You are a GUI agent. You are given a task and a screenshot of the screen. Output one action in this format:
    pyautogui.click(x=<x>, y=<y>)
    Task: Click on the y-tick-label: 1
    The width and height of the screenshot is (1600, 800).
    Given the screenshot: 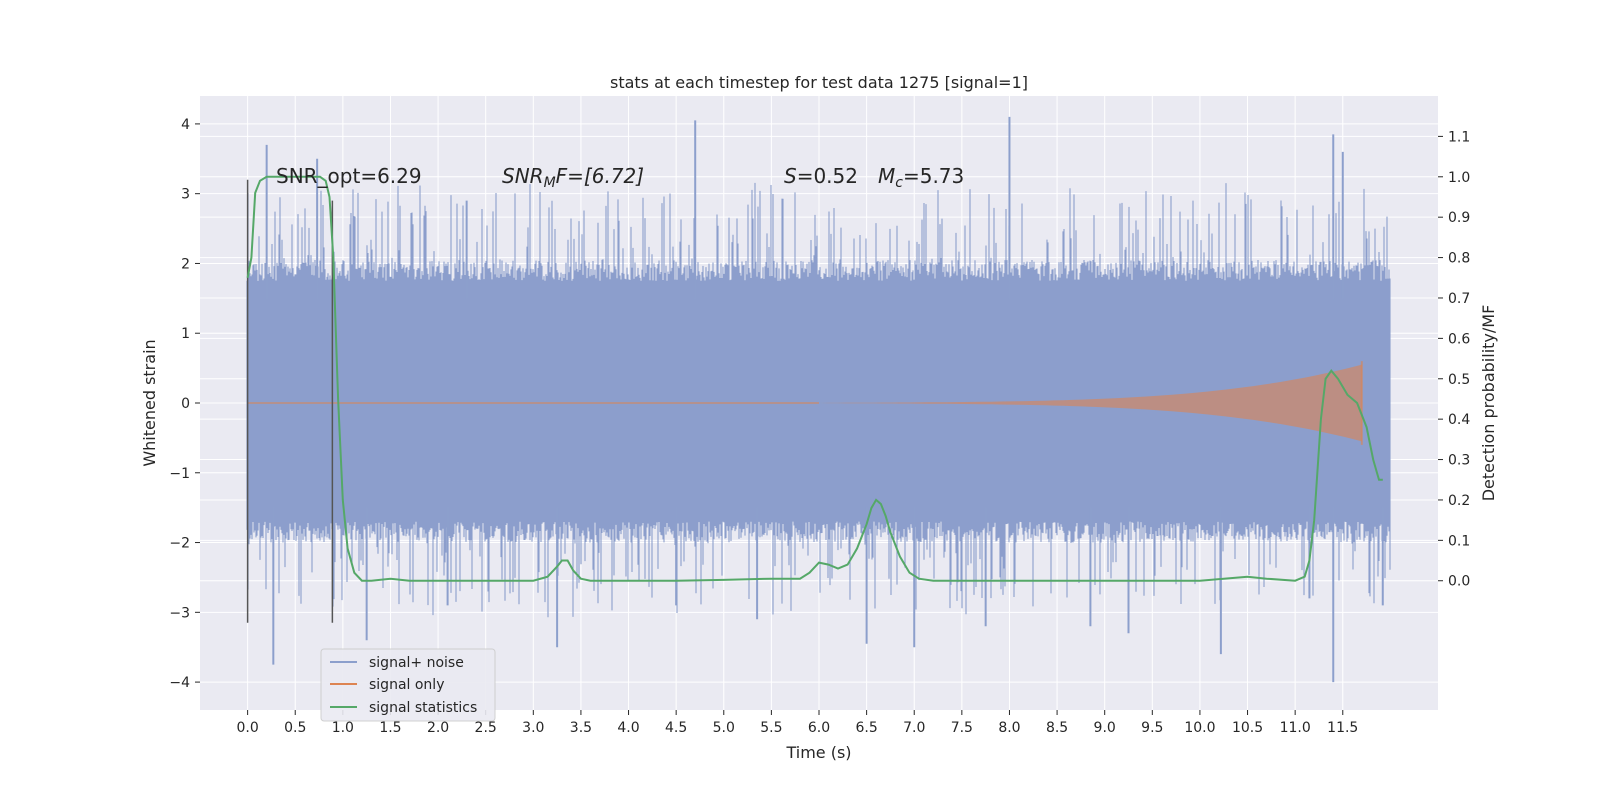 What is the action you would take?
    pyautogui.click(x=185, y=334)
    